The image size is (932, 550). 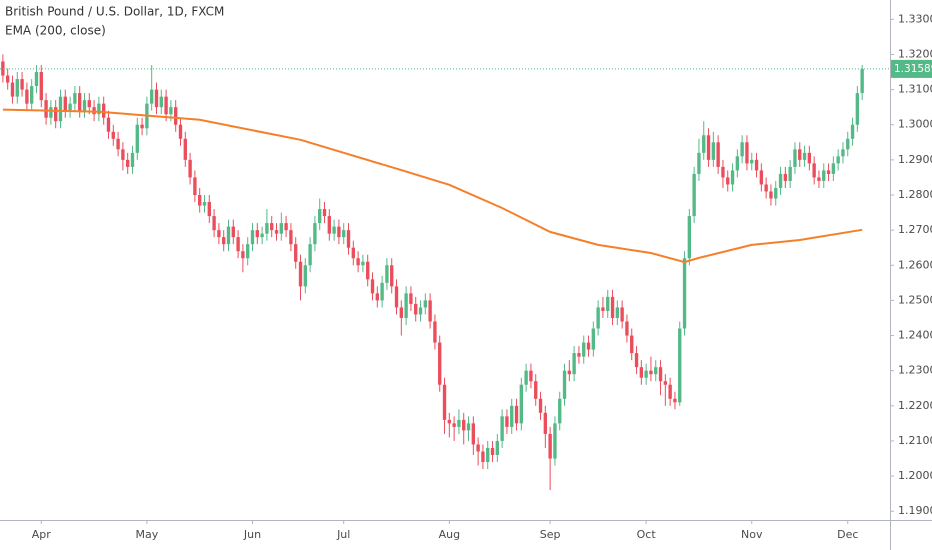 I want to click on y-tick-label: 1.29000, so click(x=915, y=159).